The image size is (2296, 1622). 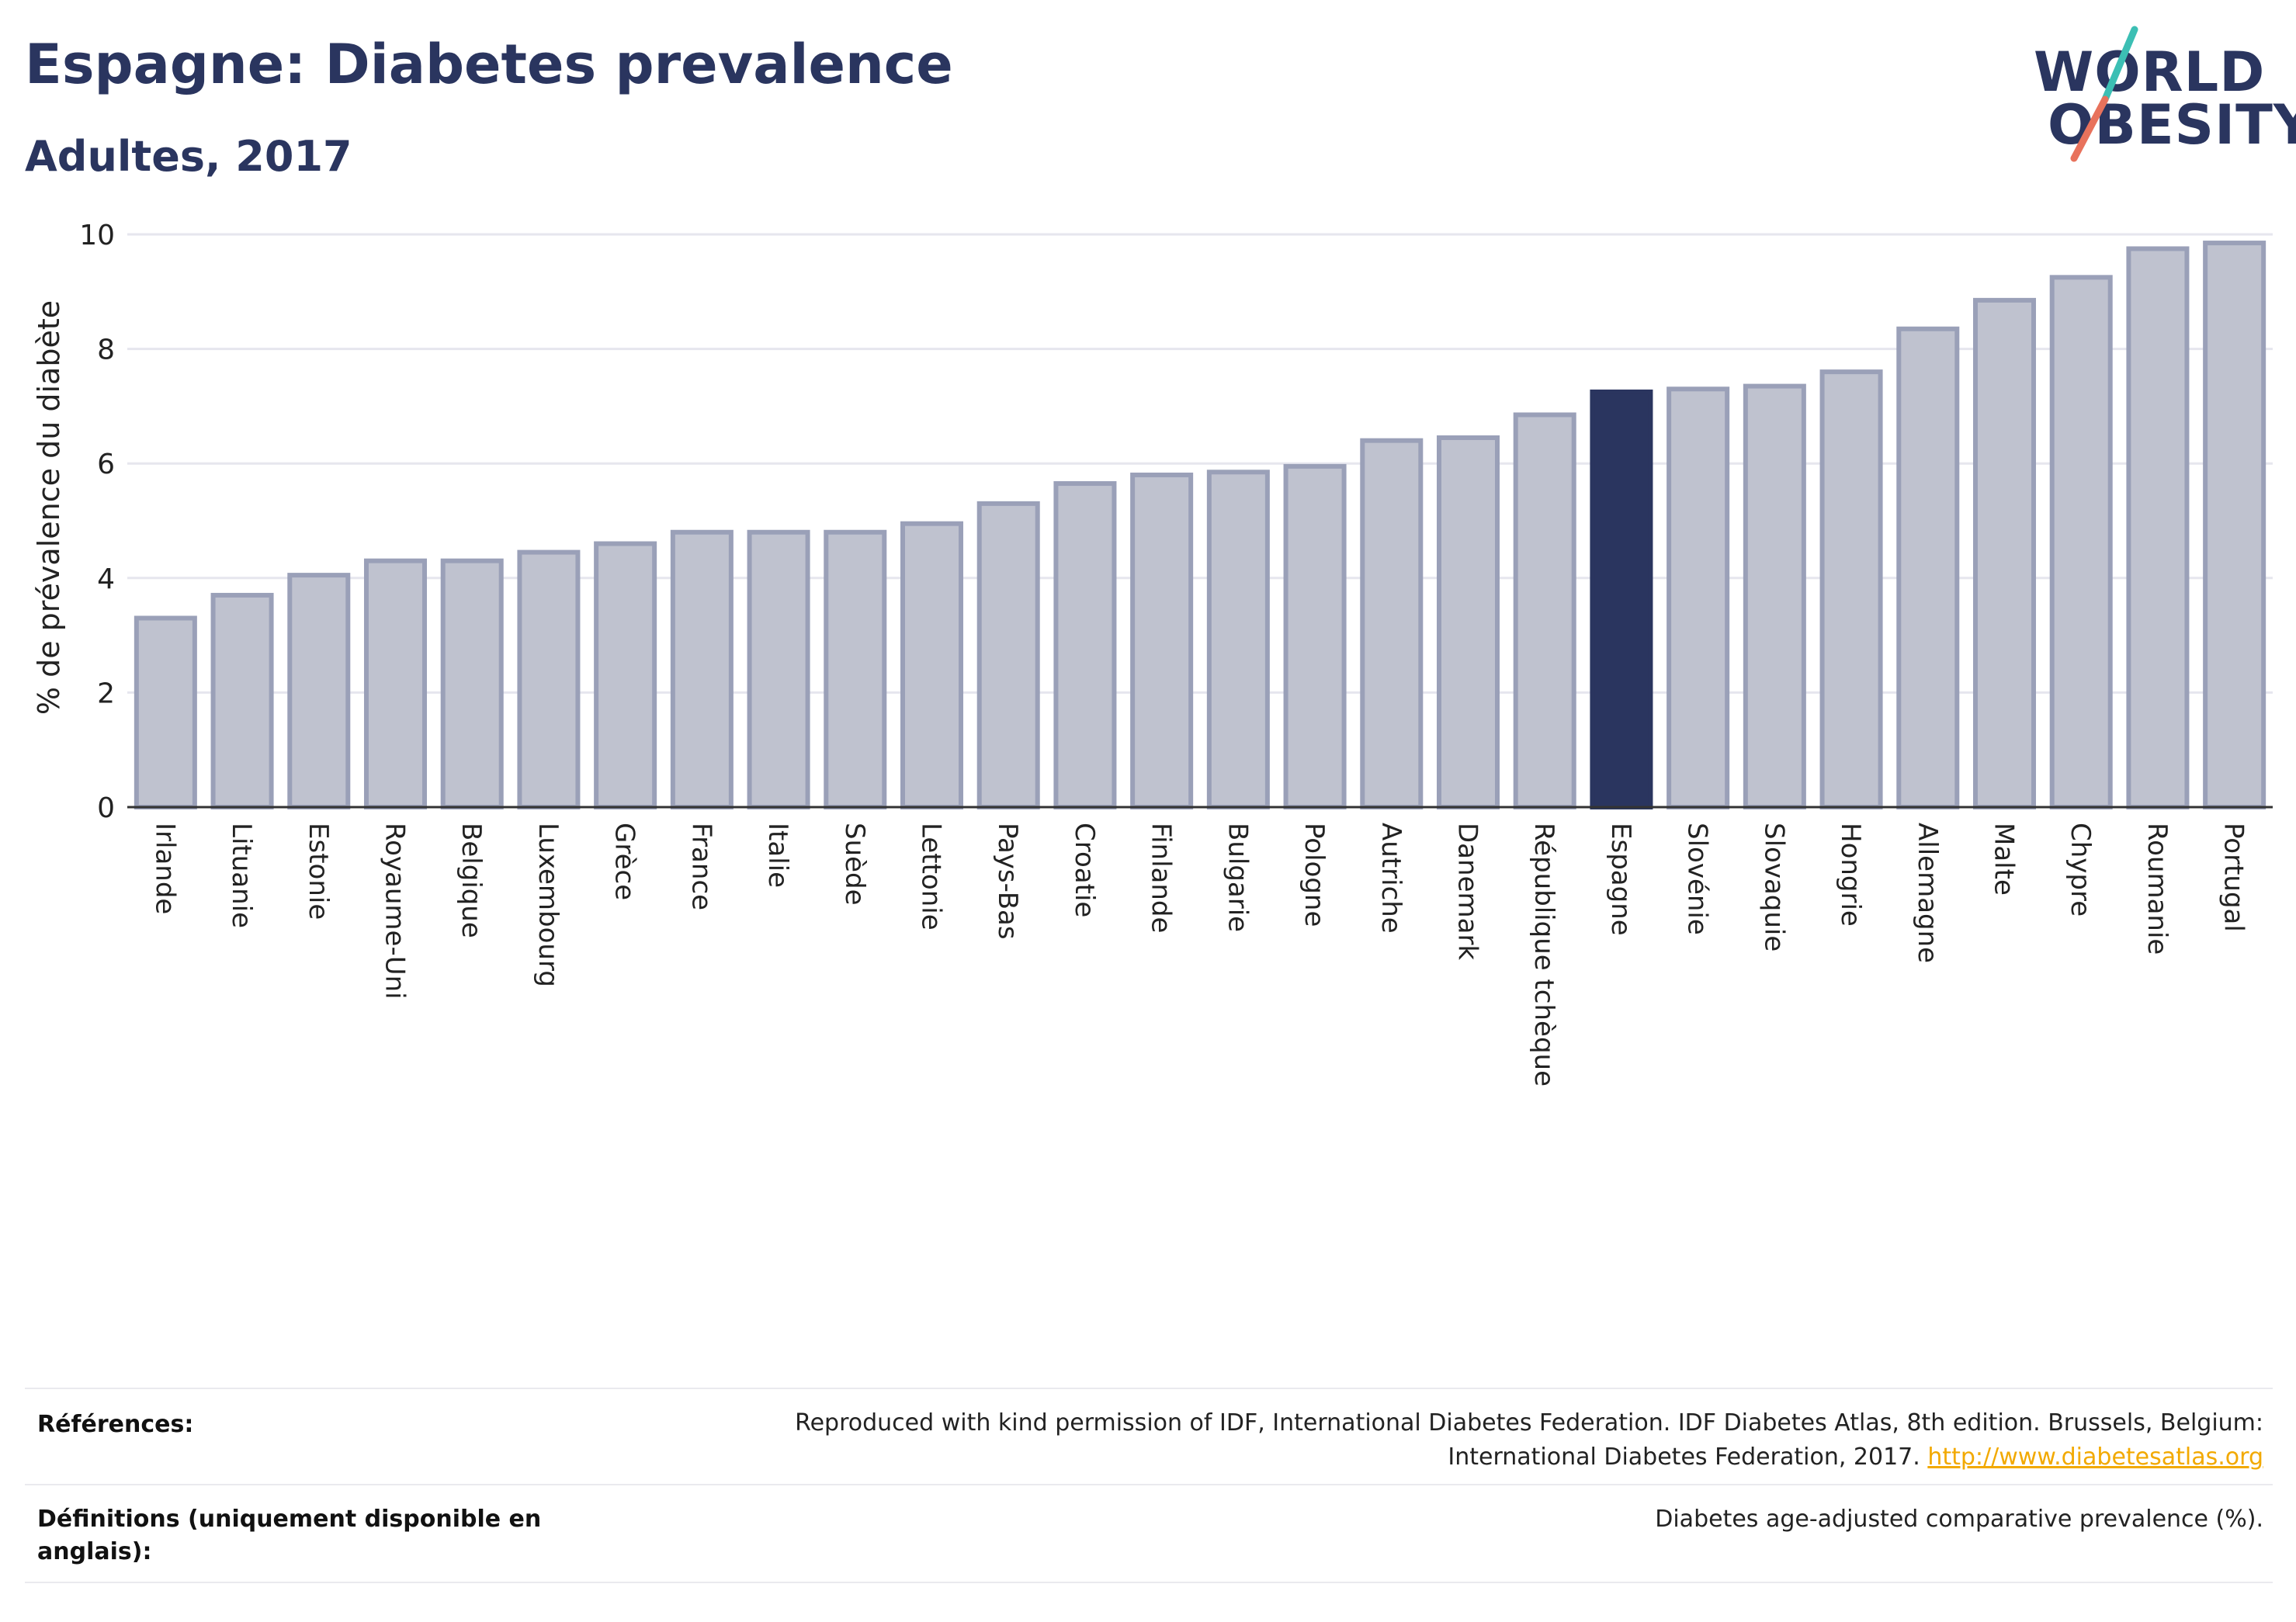 What do you see at coordinates (241, 875) in the screenshot?
I see `x-tick-label: Lituanie` at bounding box center [241, 875].